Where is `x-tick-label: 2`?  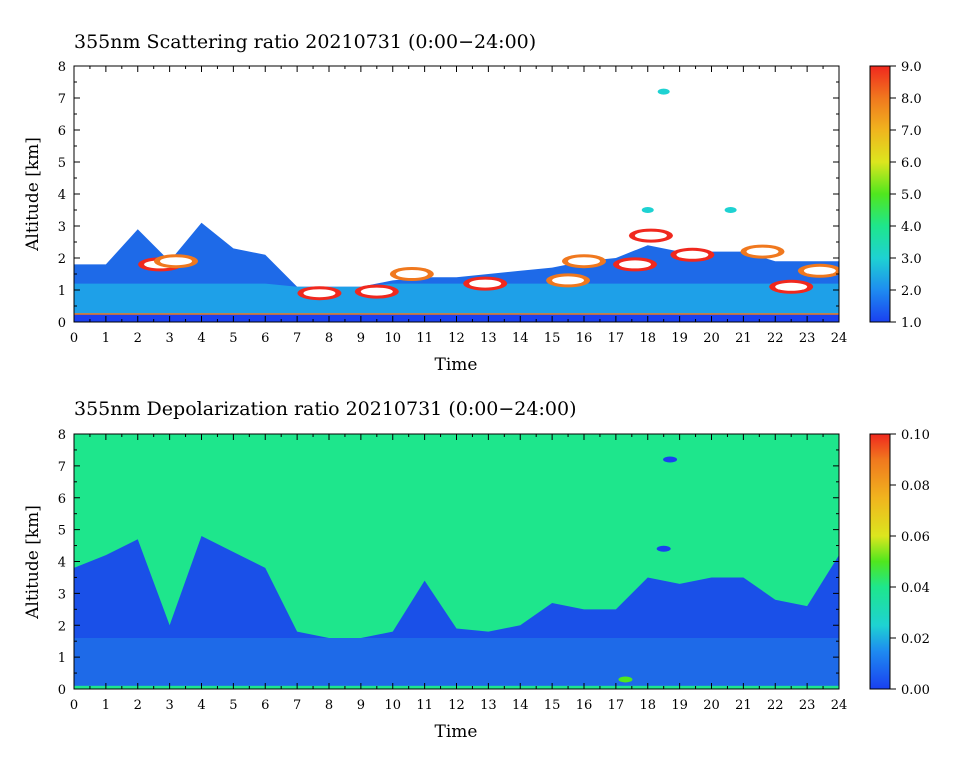
x-tick-label: 2 is located at coordinates (138, 338).